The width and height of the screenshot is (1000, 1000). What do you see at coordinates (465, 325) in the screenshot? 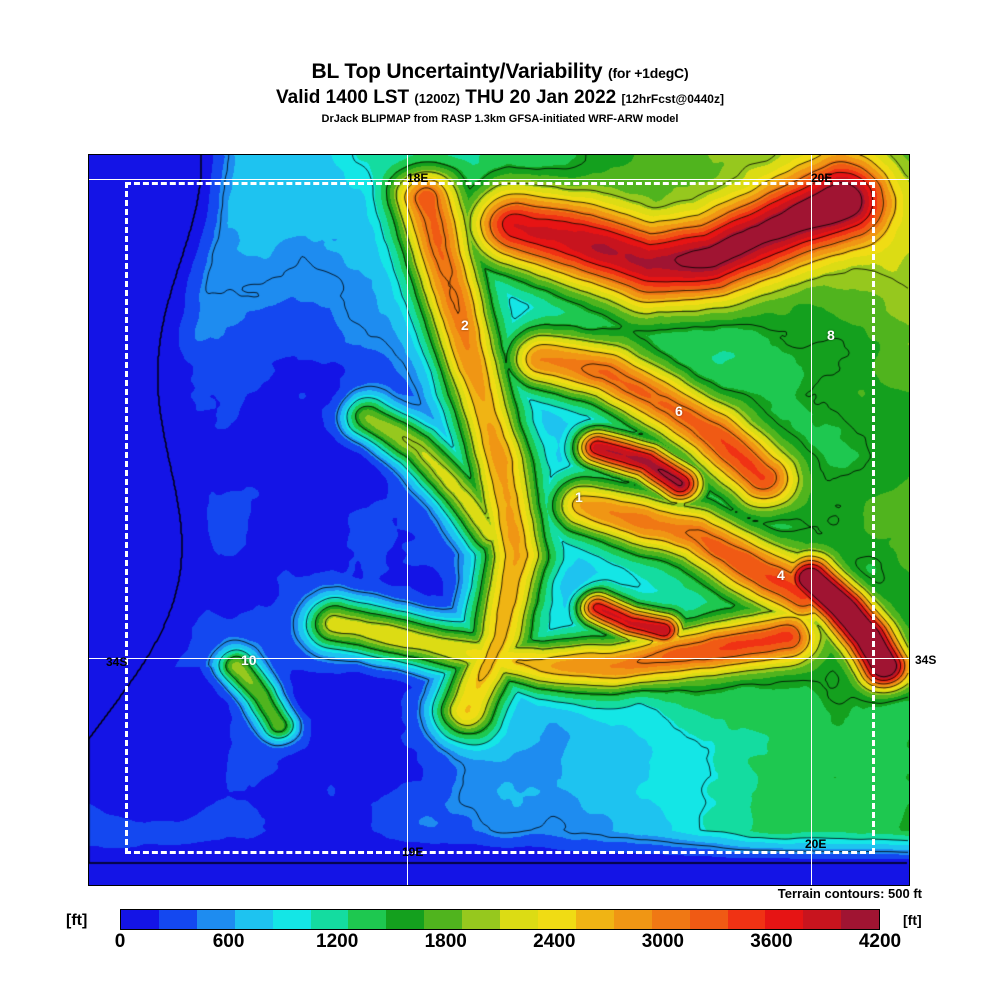
I see `station-marker-2: 2` at bounding box center [465, 325].